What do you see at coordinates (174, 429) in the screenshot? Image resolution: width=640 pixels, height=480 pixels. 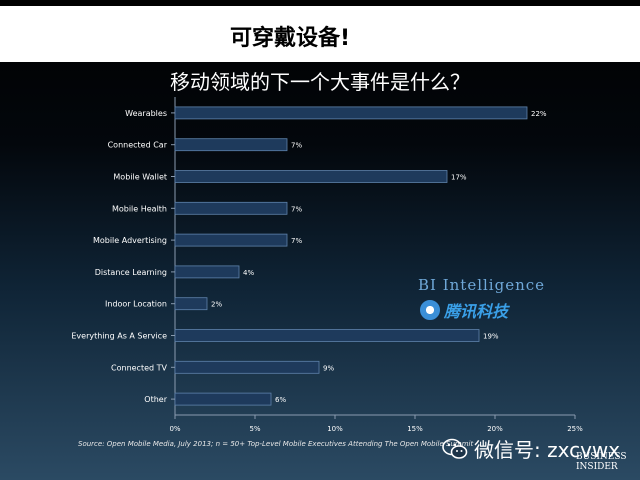 I see `x-tick-label: 0%` at bounding box center [174, 429].